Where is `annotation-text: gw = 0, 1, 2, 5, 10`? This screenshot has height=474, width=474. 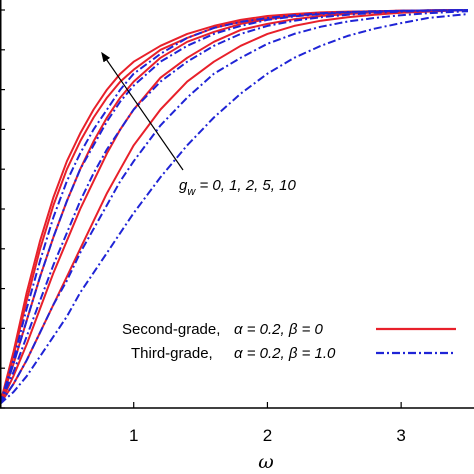 annotation-text: gw = 0, 1, 2, 5, 10 is located at coordinates (237, 187).